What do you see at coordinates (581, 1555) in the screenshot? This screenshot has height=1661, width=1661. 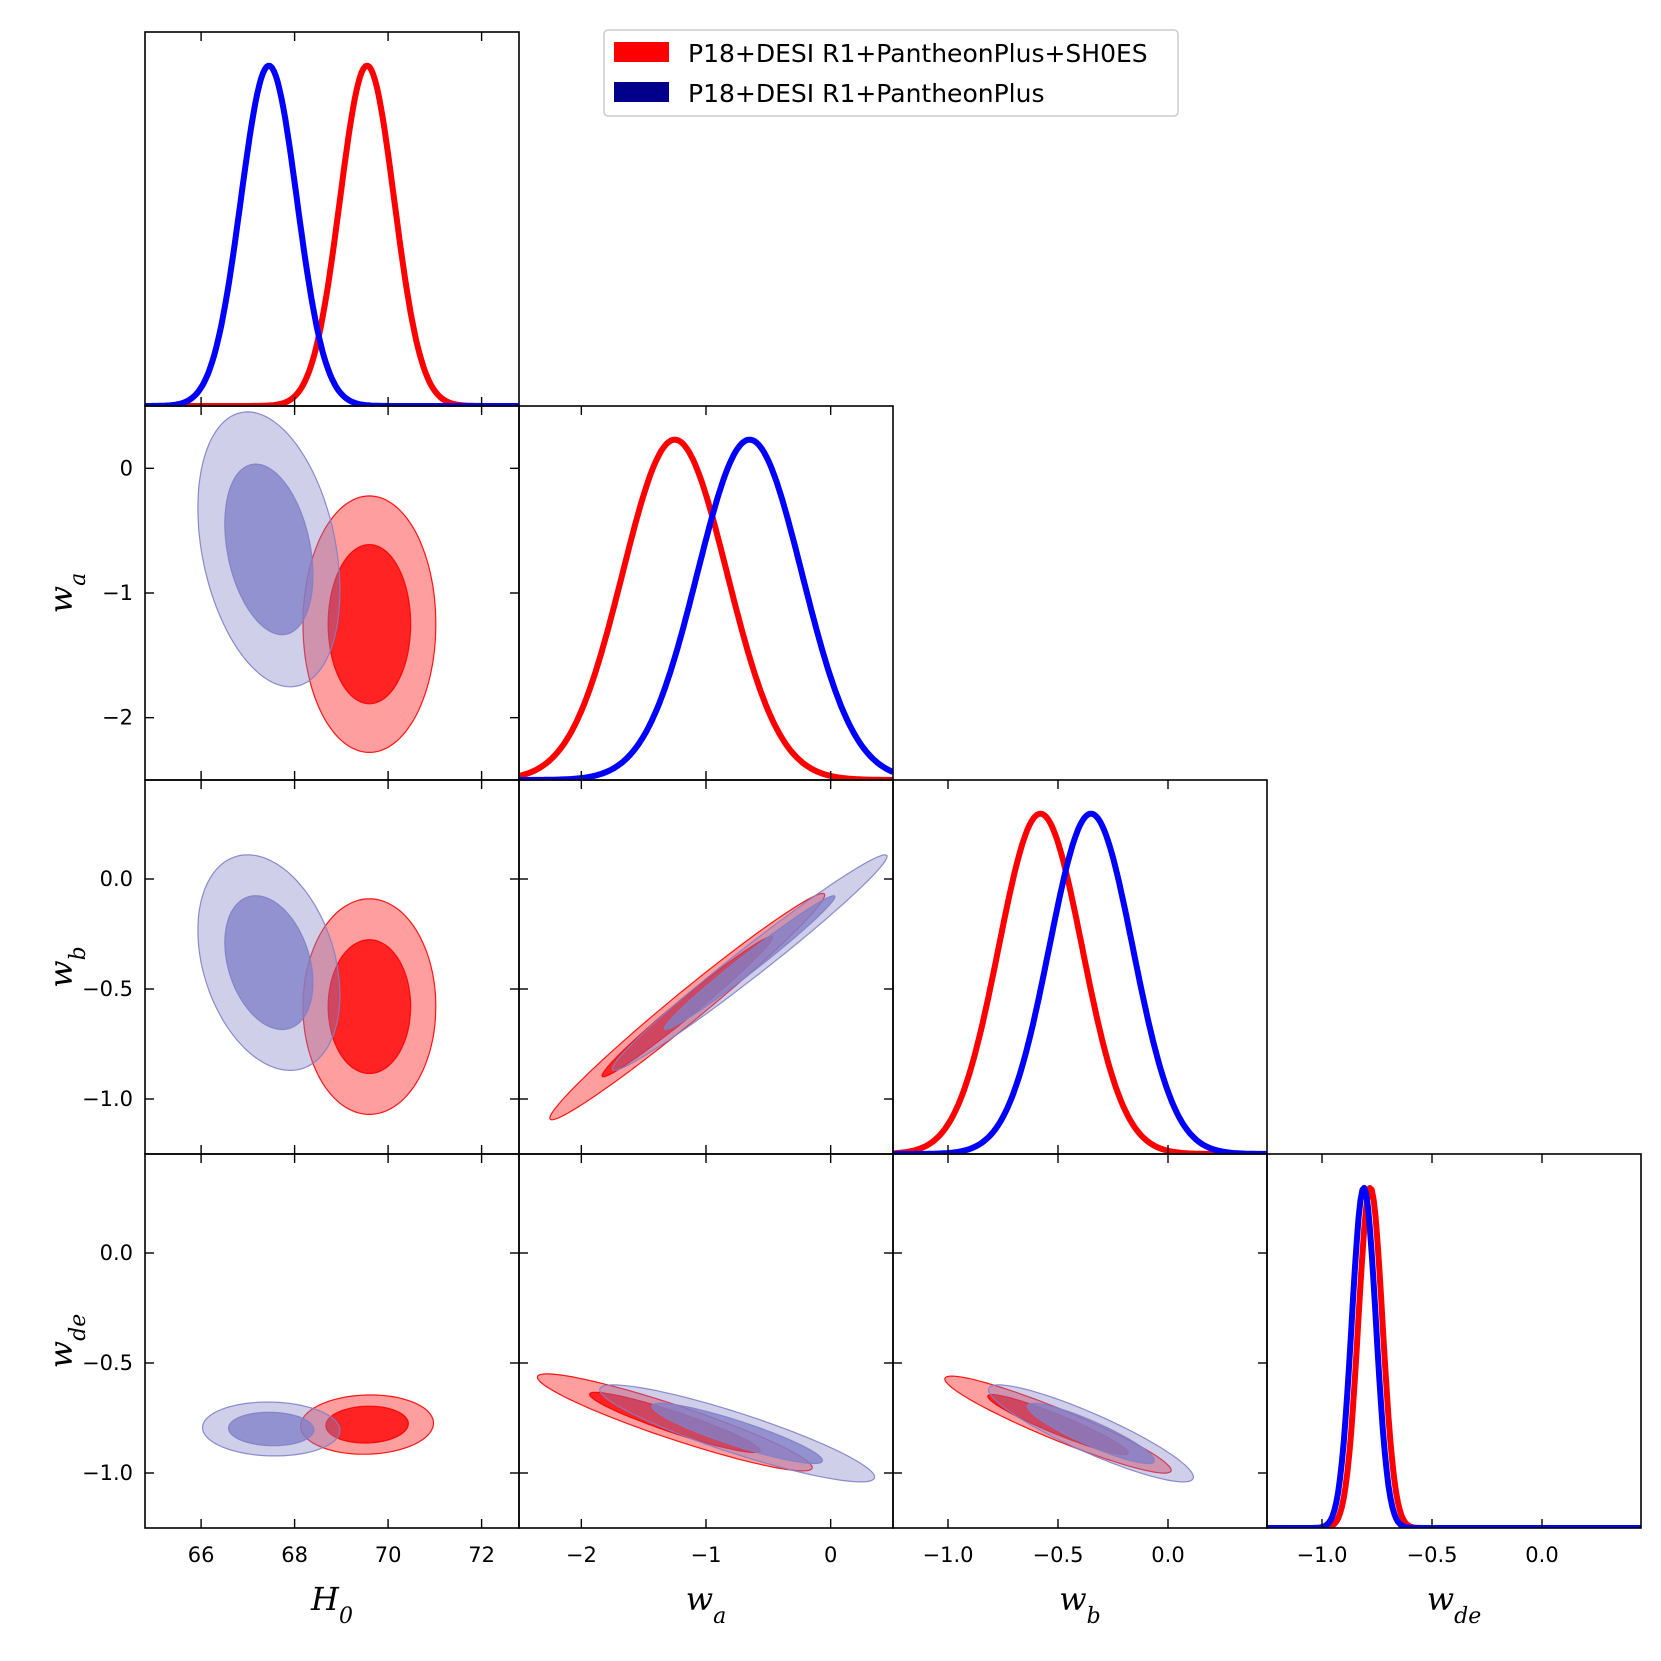 I see `x-tick-label-wa: −2` at bounding box center [581, 1555].